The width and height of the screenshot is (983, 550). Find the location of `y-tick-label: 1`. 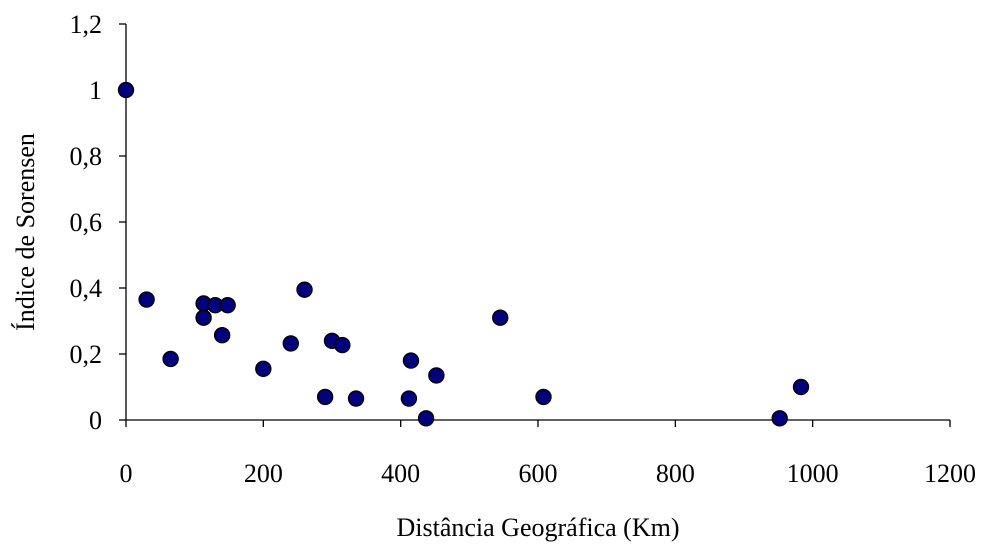

y-tick-label: 1 is located at coordinates (95, 90).